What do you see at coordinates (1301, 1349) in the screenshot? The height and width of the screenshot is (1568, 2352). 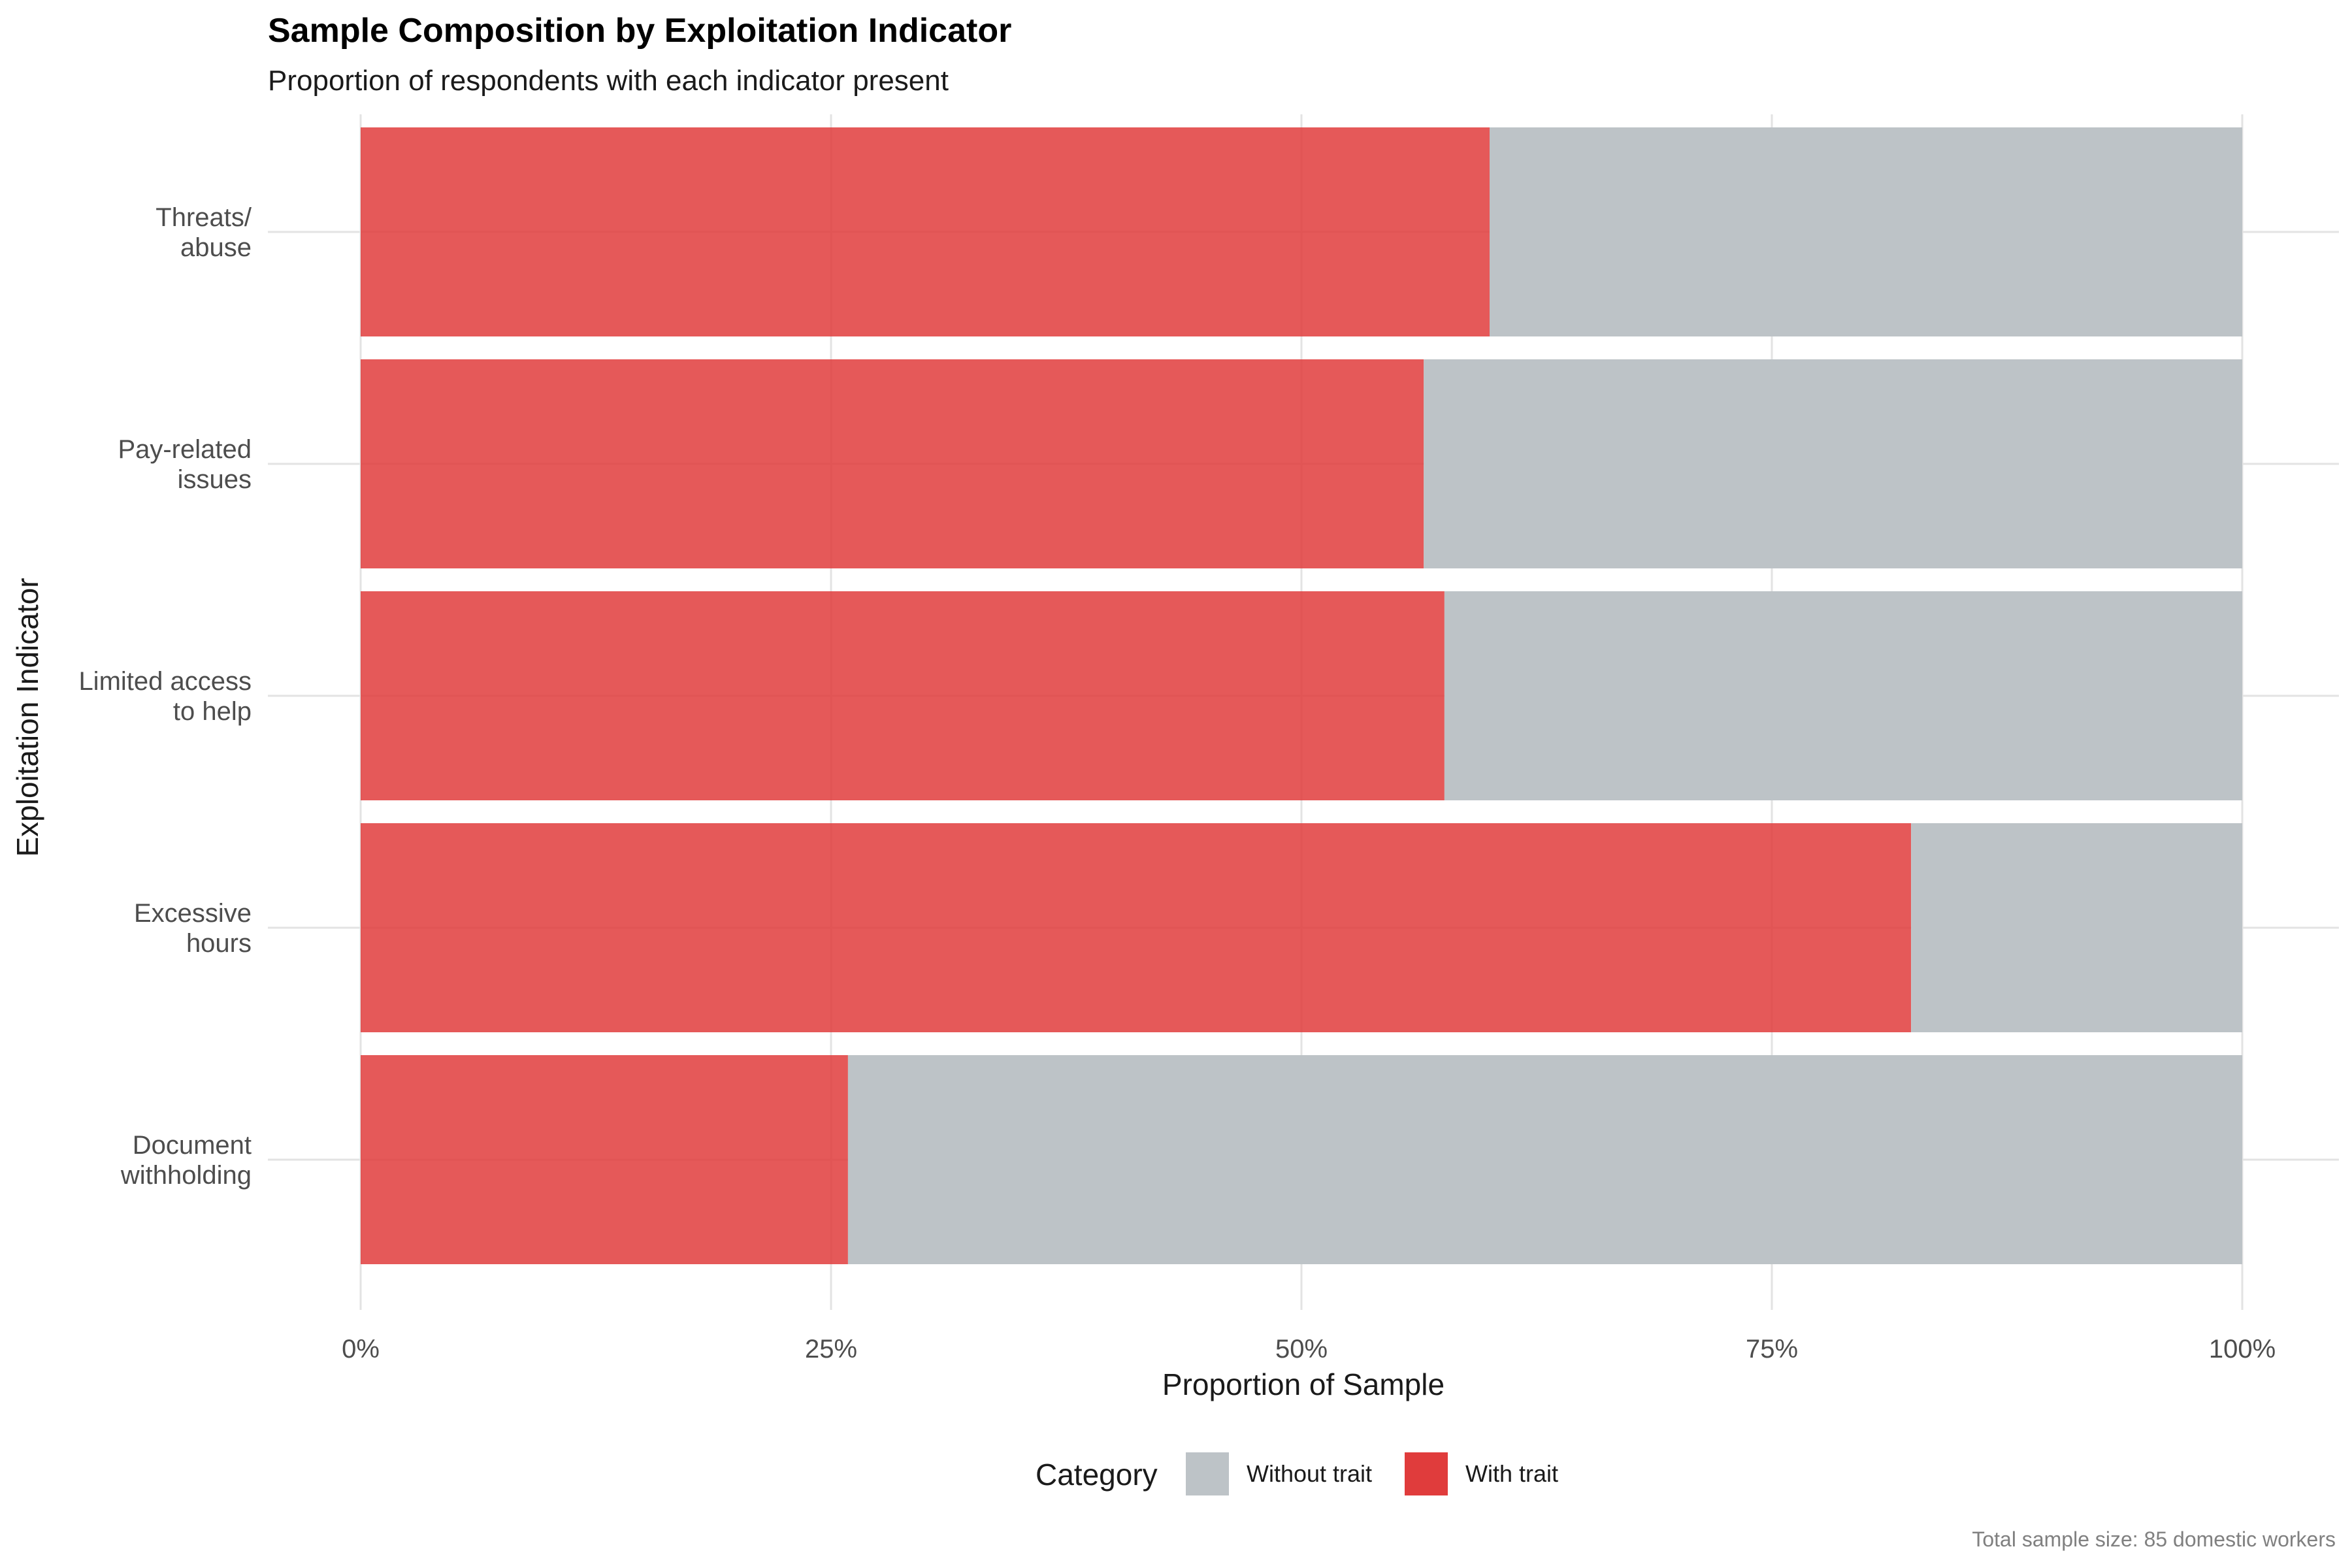 I see `x-tick-label-2: 50%` at bounding box center [1301, 1349].